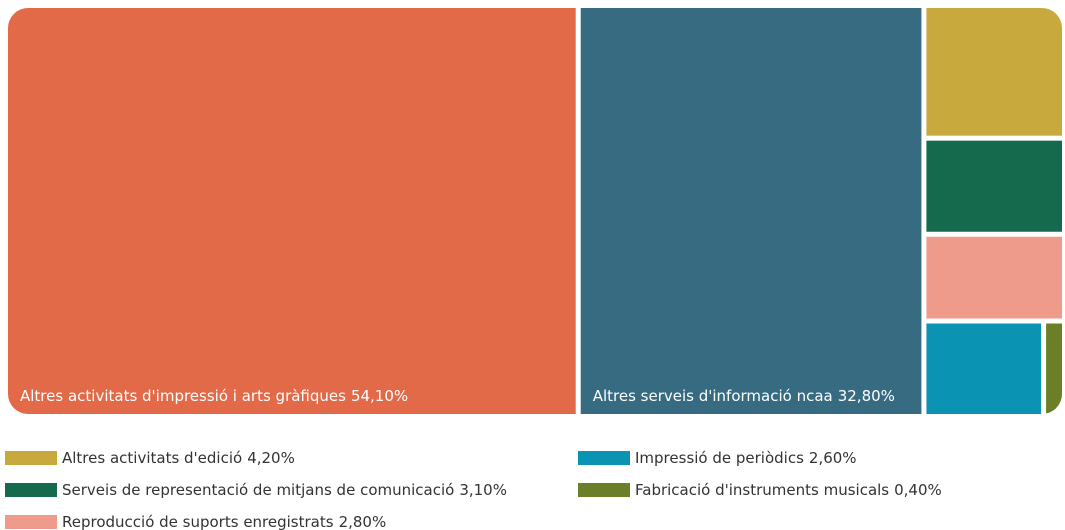 This screenshot has height=530, width=1065. What do you see at coordinates (866, 396) in the screenshot?
I see `tile-value: 32,80%` at bounding box center [866, 396].